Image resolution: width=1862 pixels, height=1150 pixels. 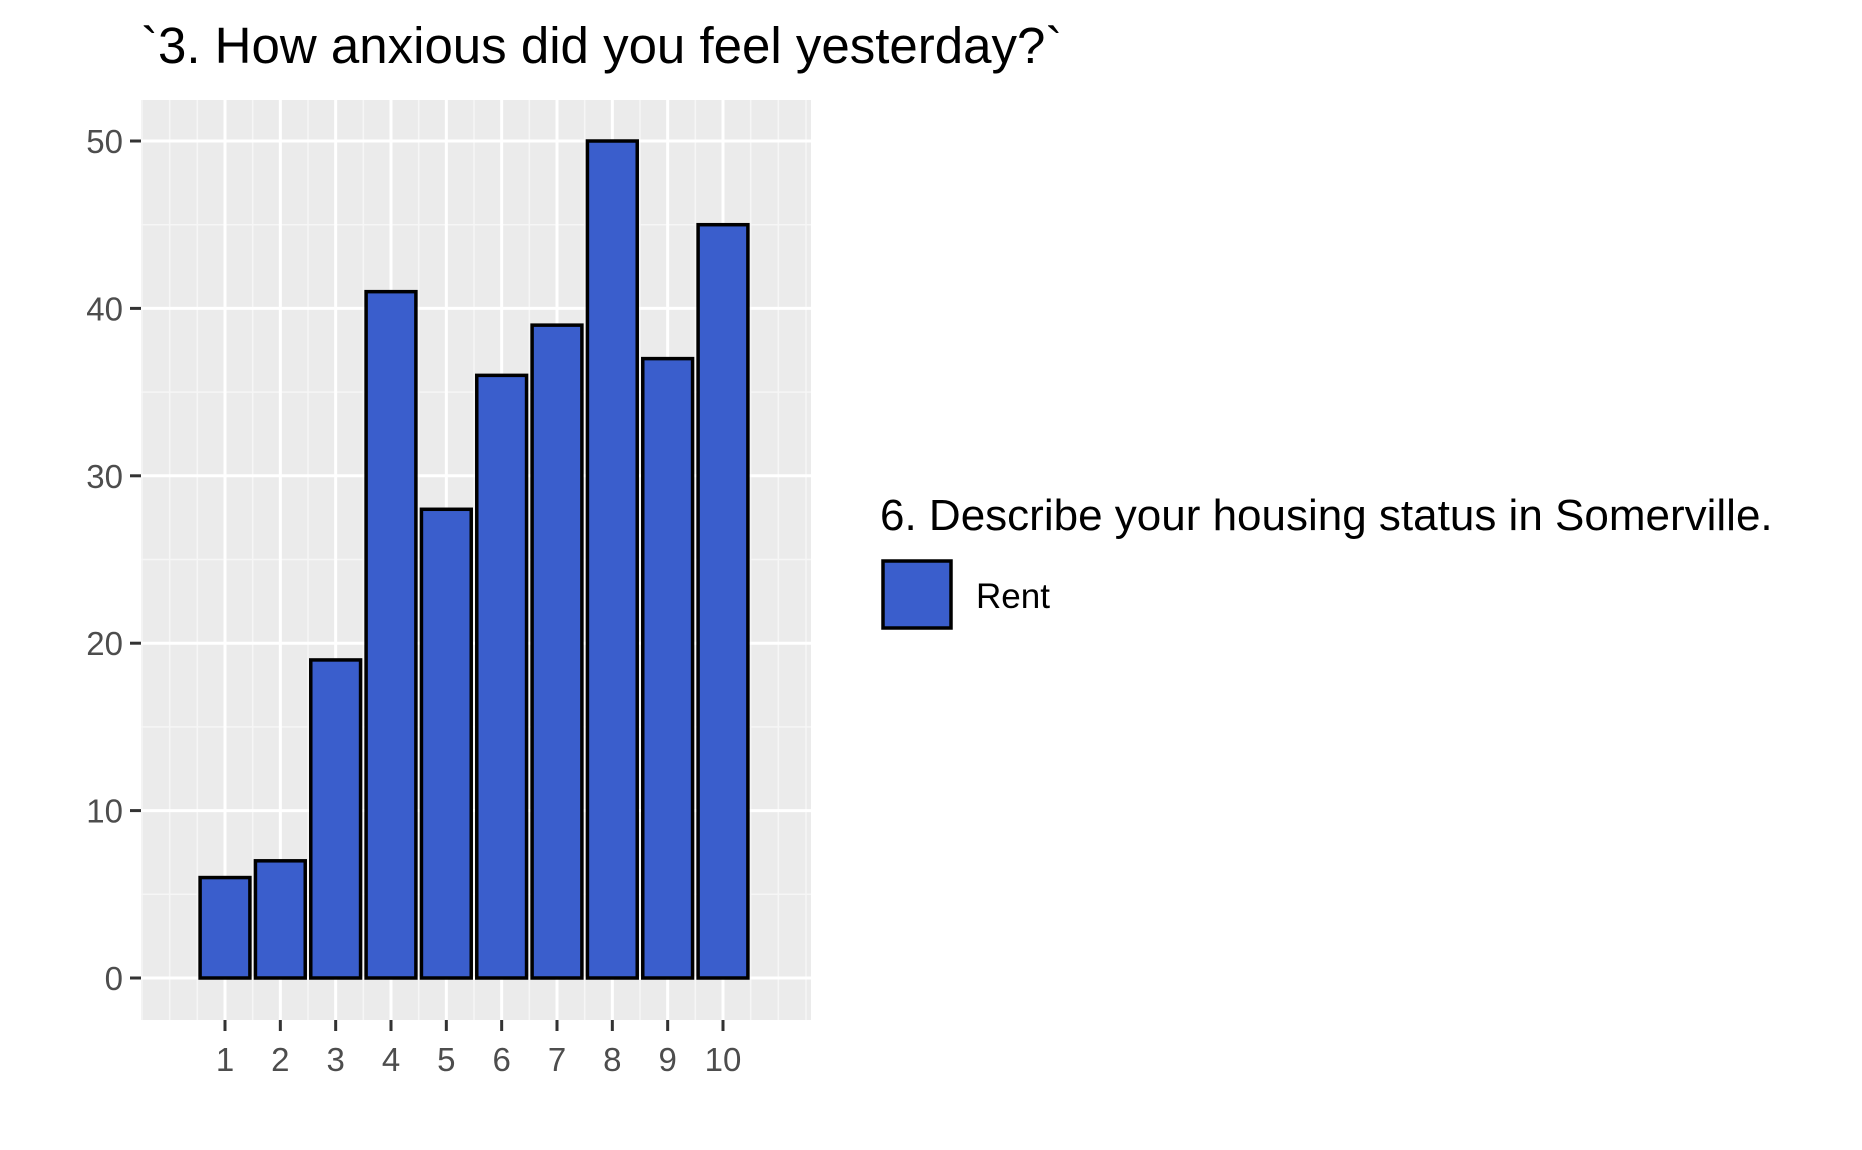 I want to click on x-tick-label-7: 7, so click(x=557, y=1059).